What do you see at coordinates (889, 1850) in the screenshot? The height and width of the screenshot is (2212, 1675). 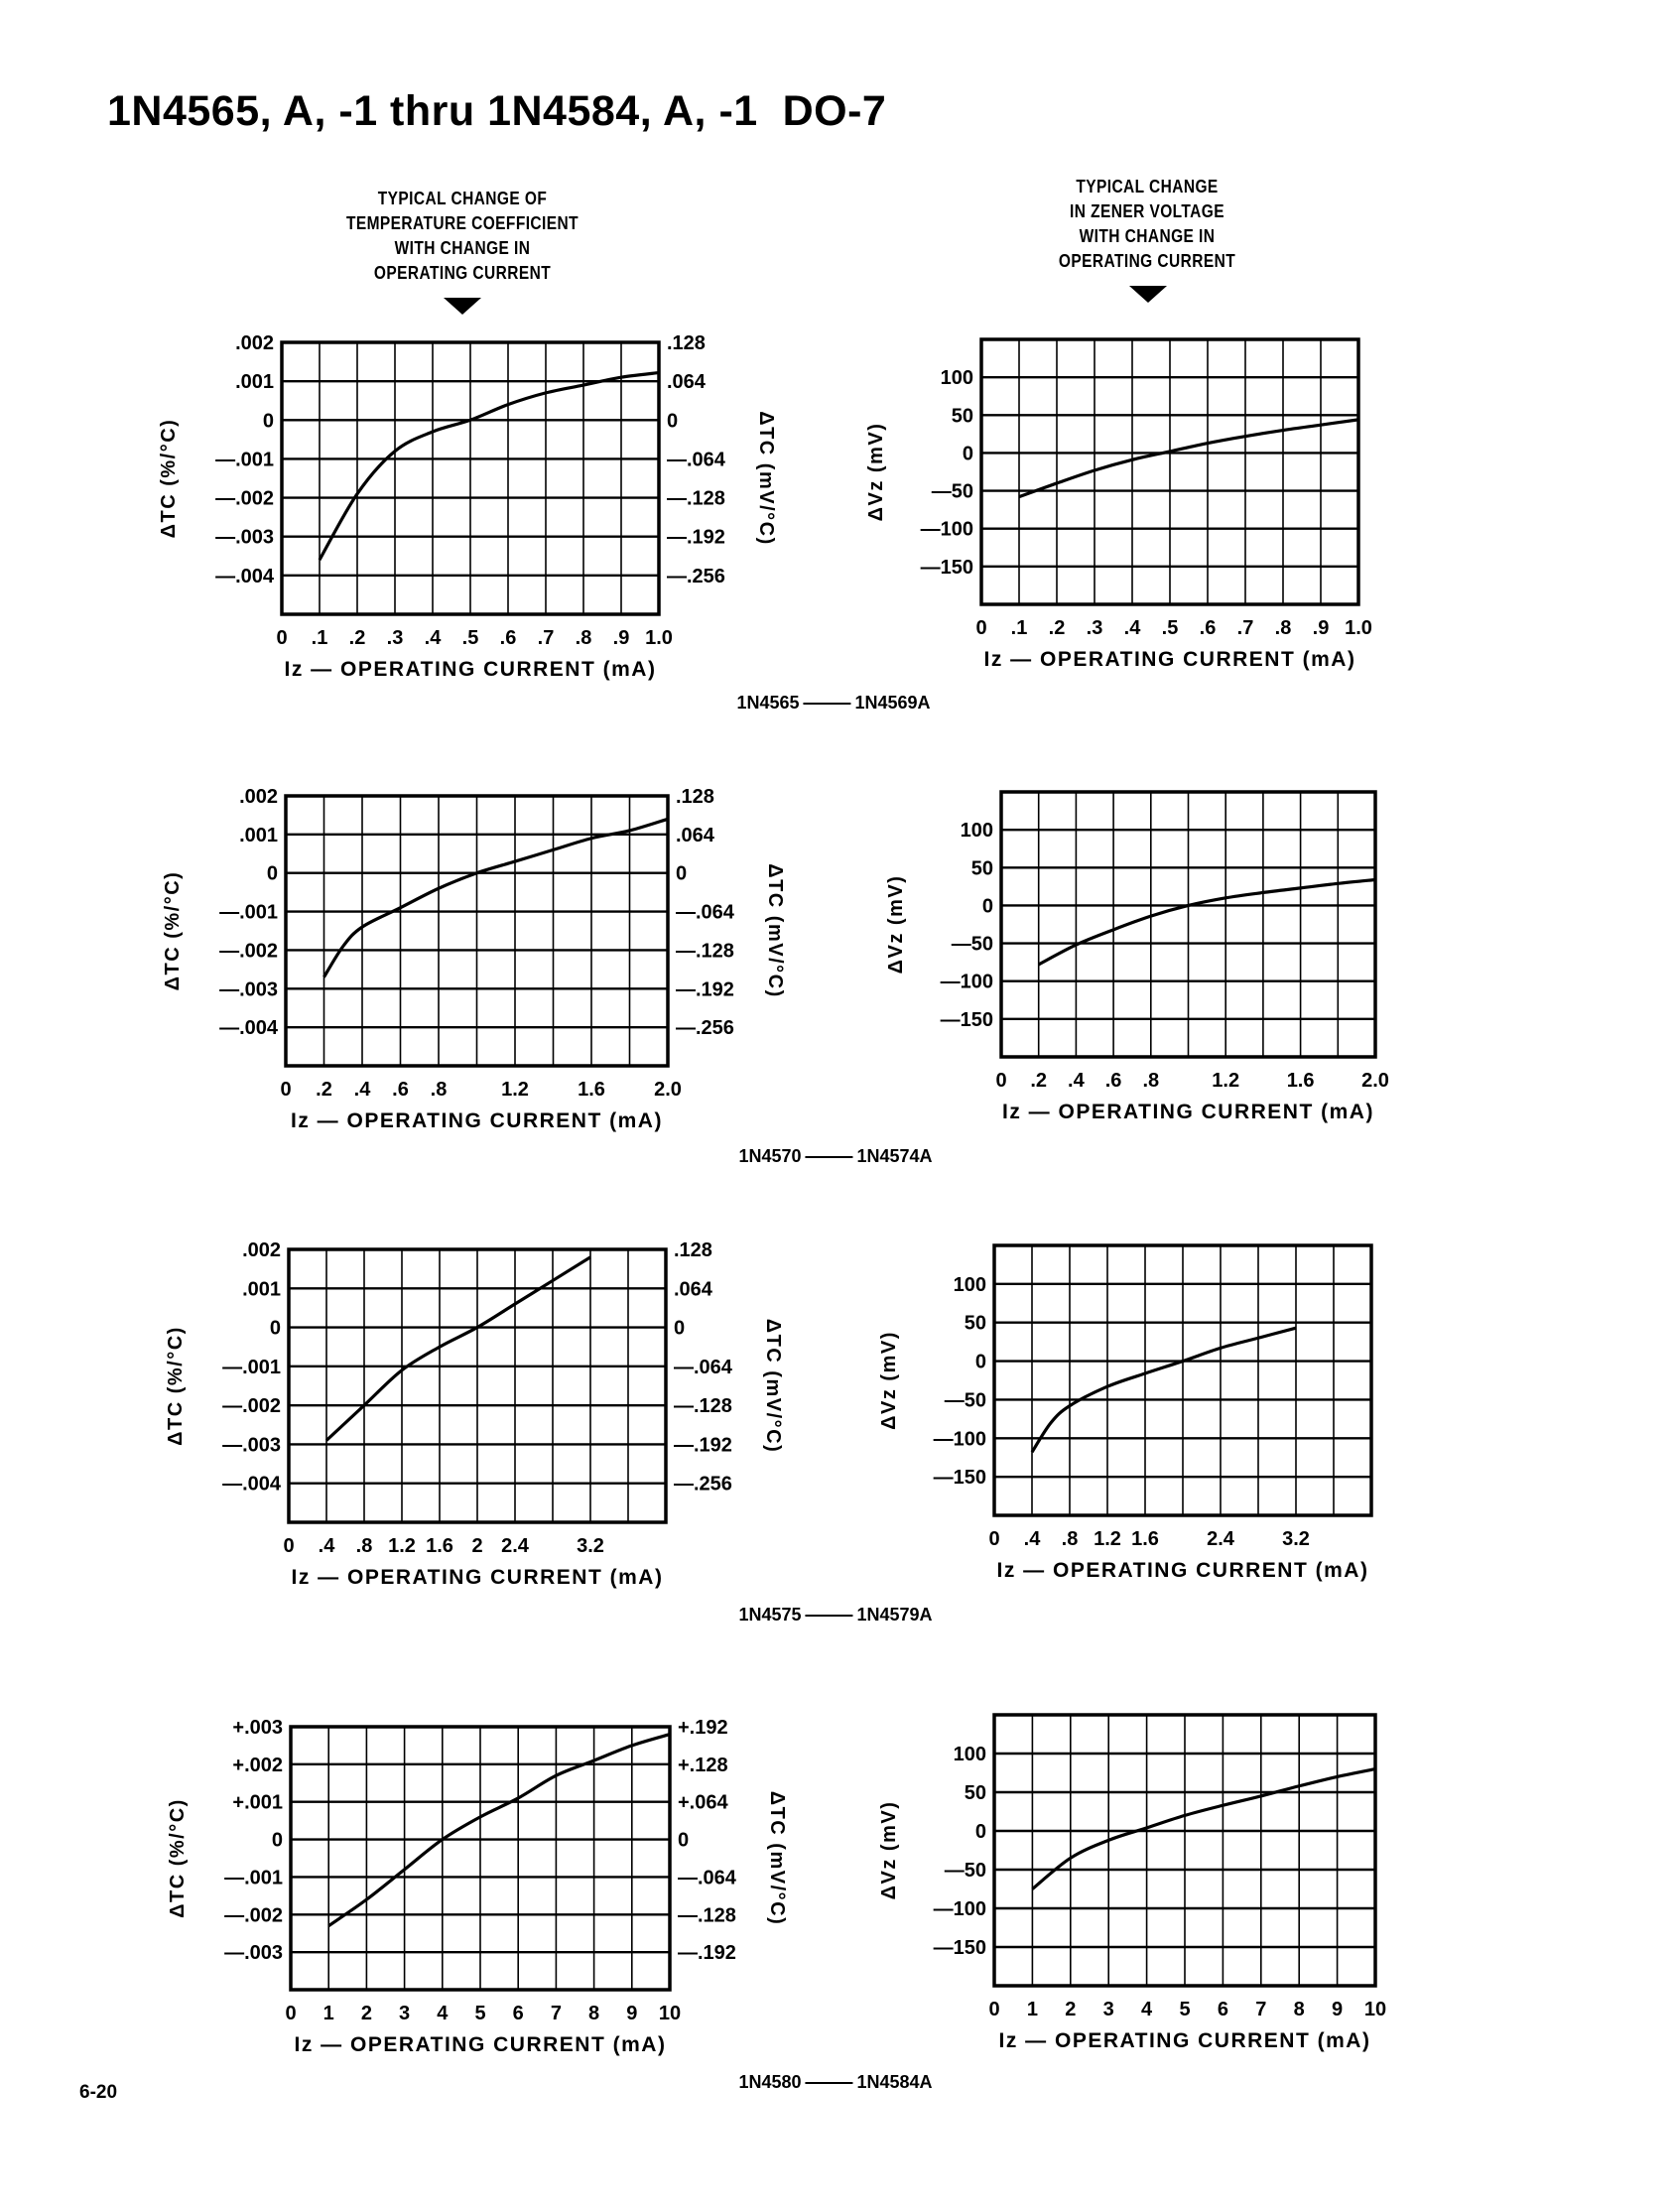 I see `y-axis-title: ΔVz (mV)` at bounding box center [889, 1850].